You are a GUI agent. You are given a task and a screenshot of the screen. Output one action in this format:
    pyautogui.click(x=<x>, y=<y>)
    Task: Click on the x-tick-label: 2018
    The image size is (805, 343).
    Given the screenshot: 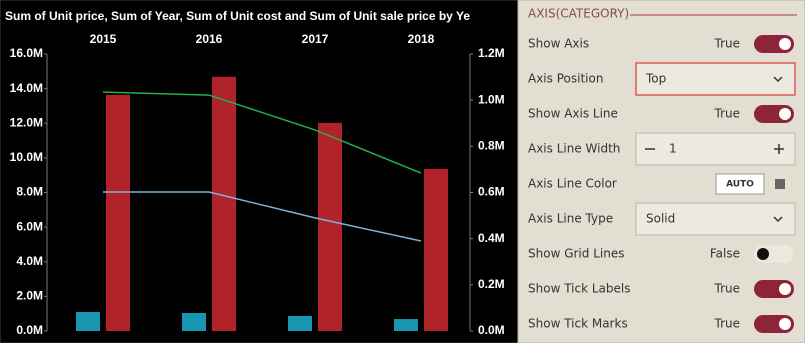 What is the action you would take?
    pyautogui.click(x=421, y=39)
    